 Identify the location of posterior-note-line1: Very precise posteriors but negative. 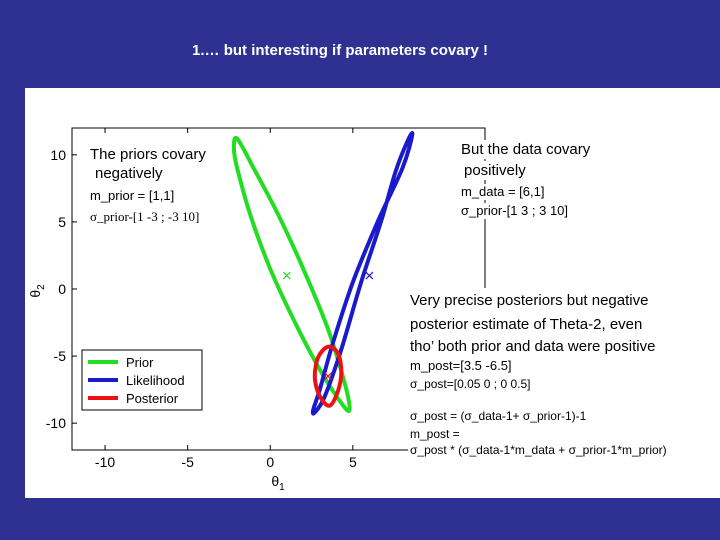
(529, 300).